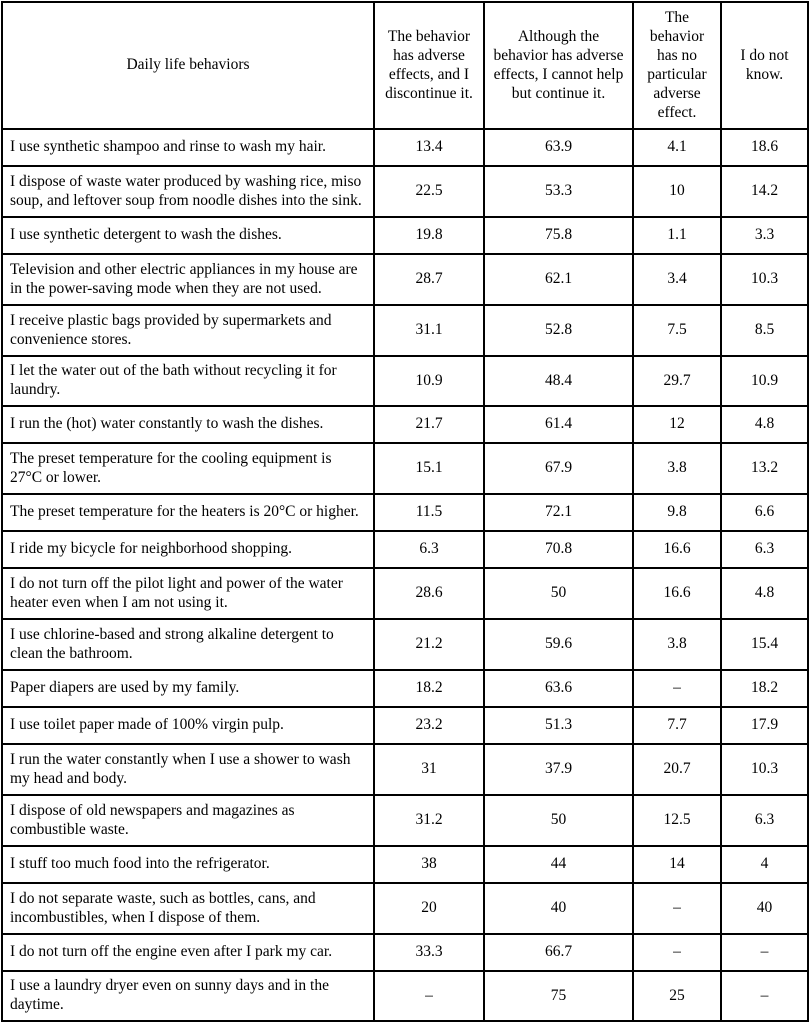 This screenshot has width=809, height=1022. Describe the element at coordinates (558, 425) in the screenshot. I see `value-cell: 61.4` at that location.